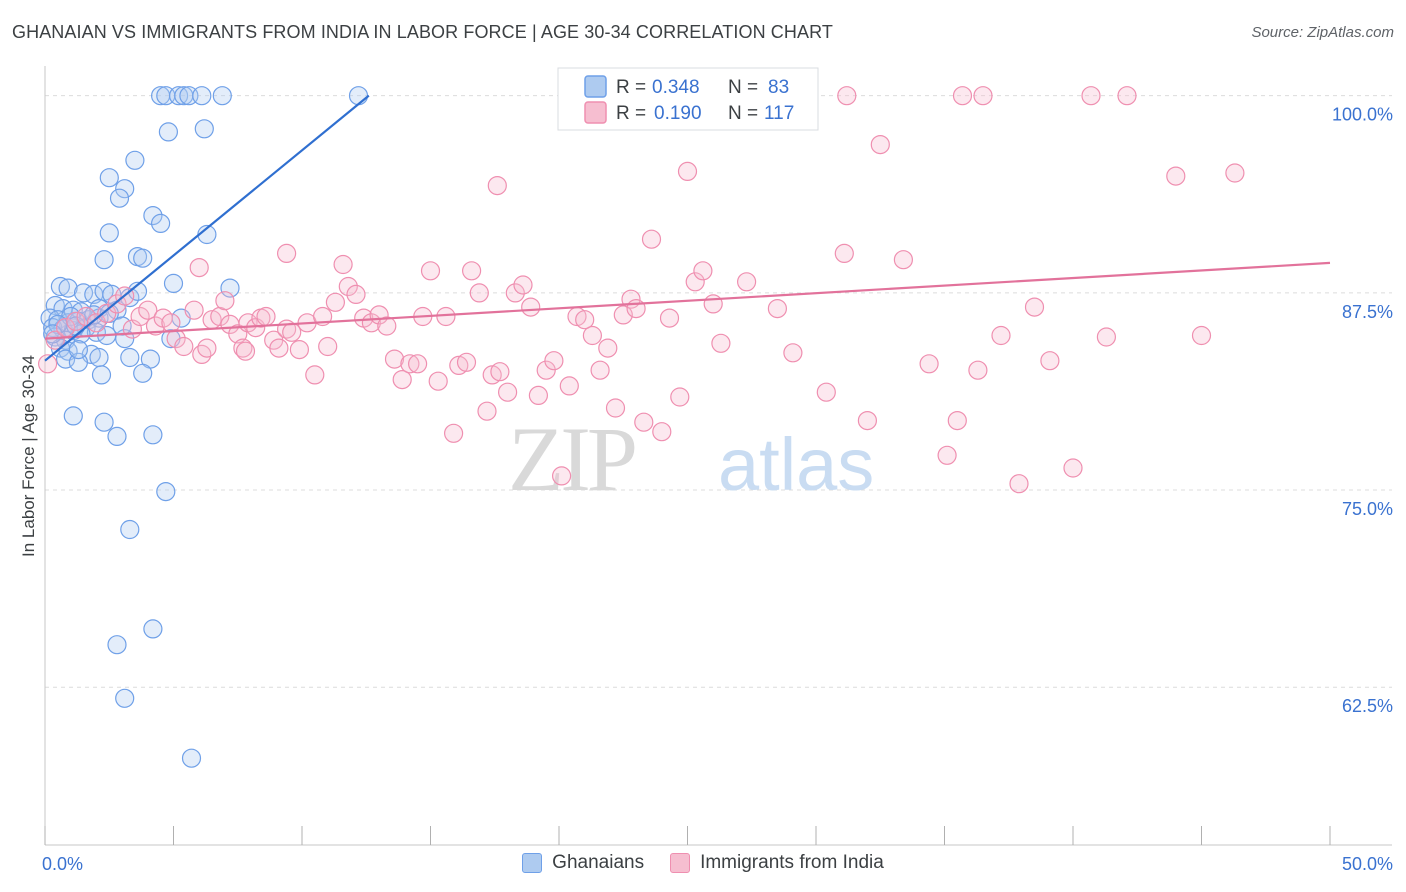 The height and width of the screenshot is (892, 1406). Describe the element at coordinates (595, 86) in the screenshot. I see `legend-swatch-blue` at that location.